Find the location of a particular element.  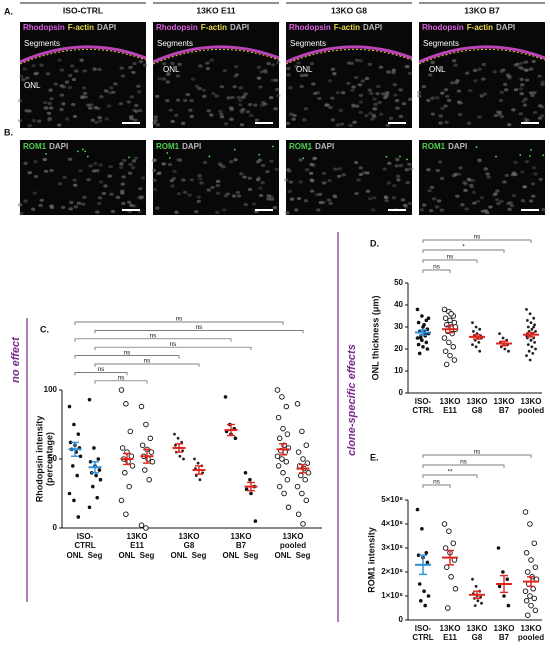

micrograph is located at coordinates (349, 177).